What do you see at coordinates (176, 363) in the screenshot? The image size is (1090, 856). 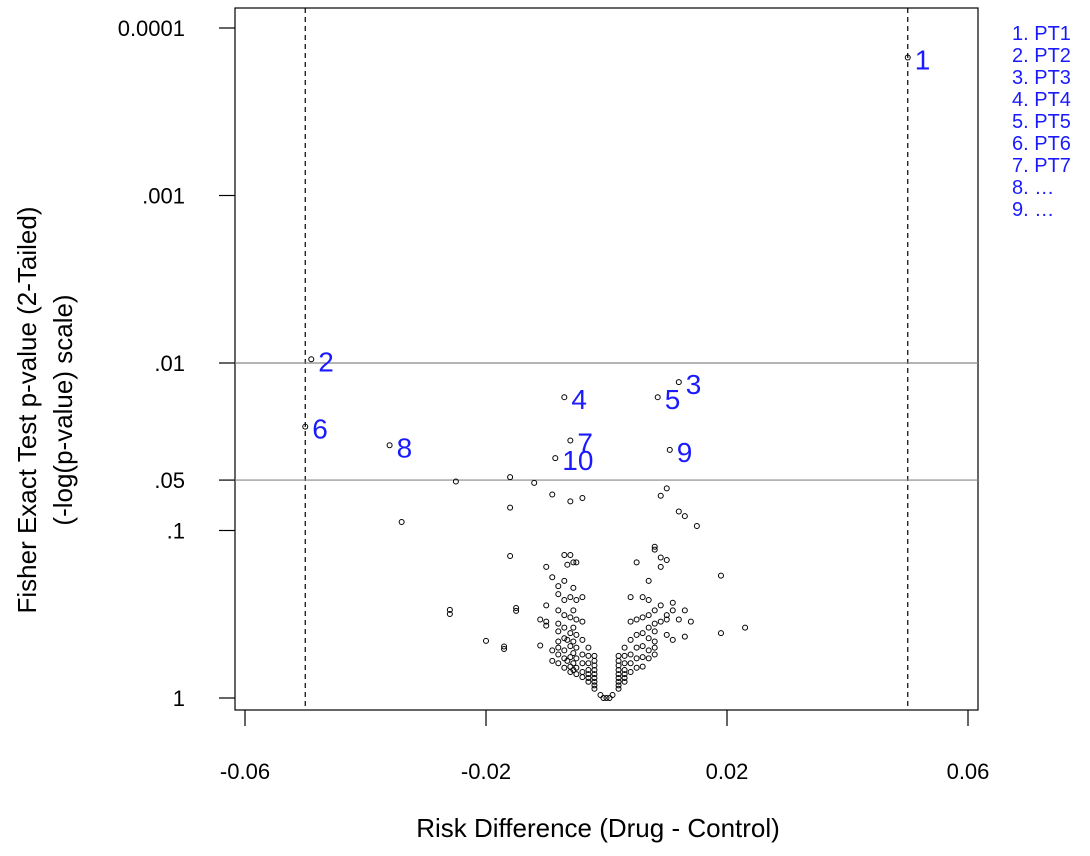 I see `y-axis: 0.0001 .001 .01 .05 .1 1` at bounding box center [176, 363].